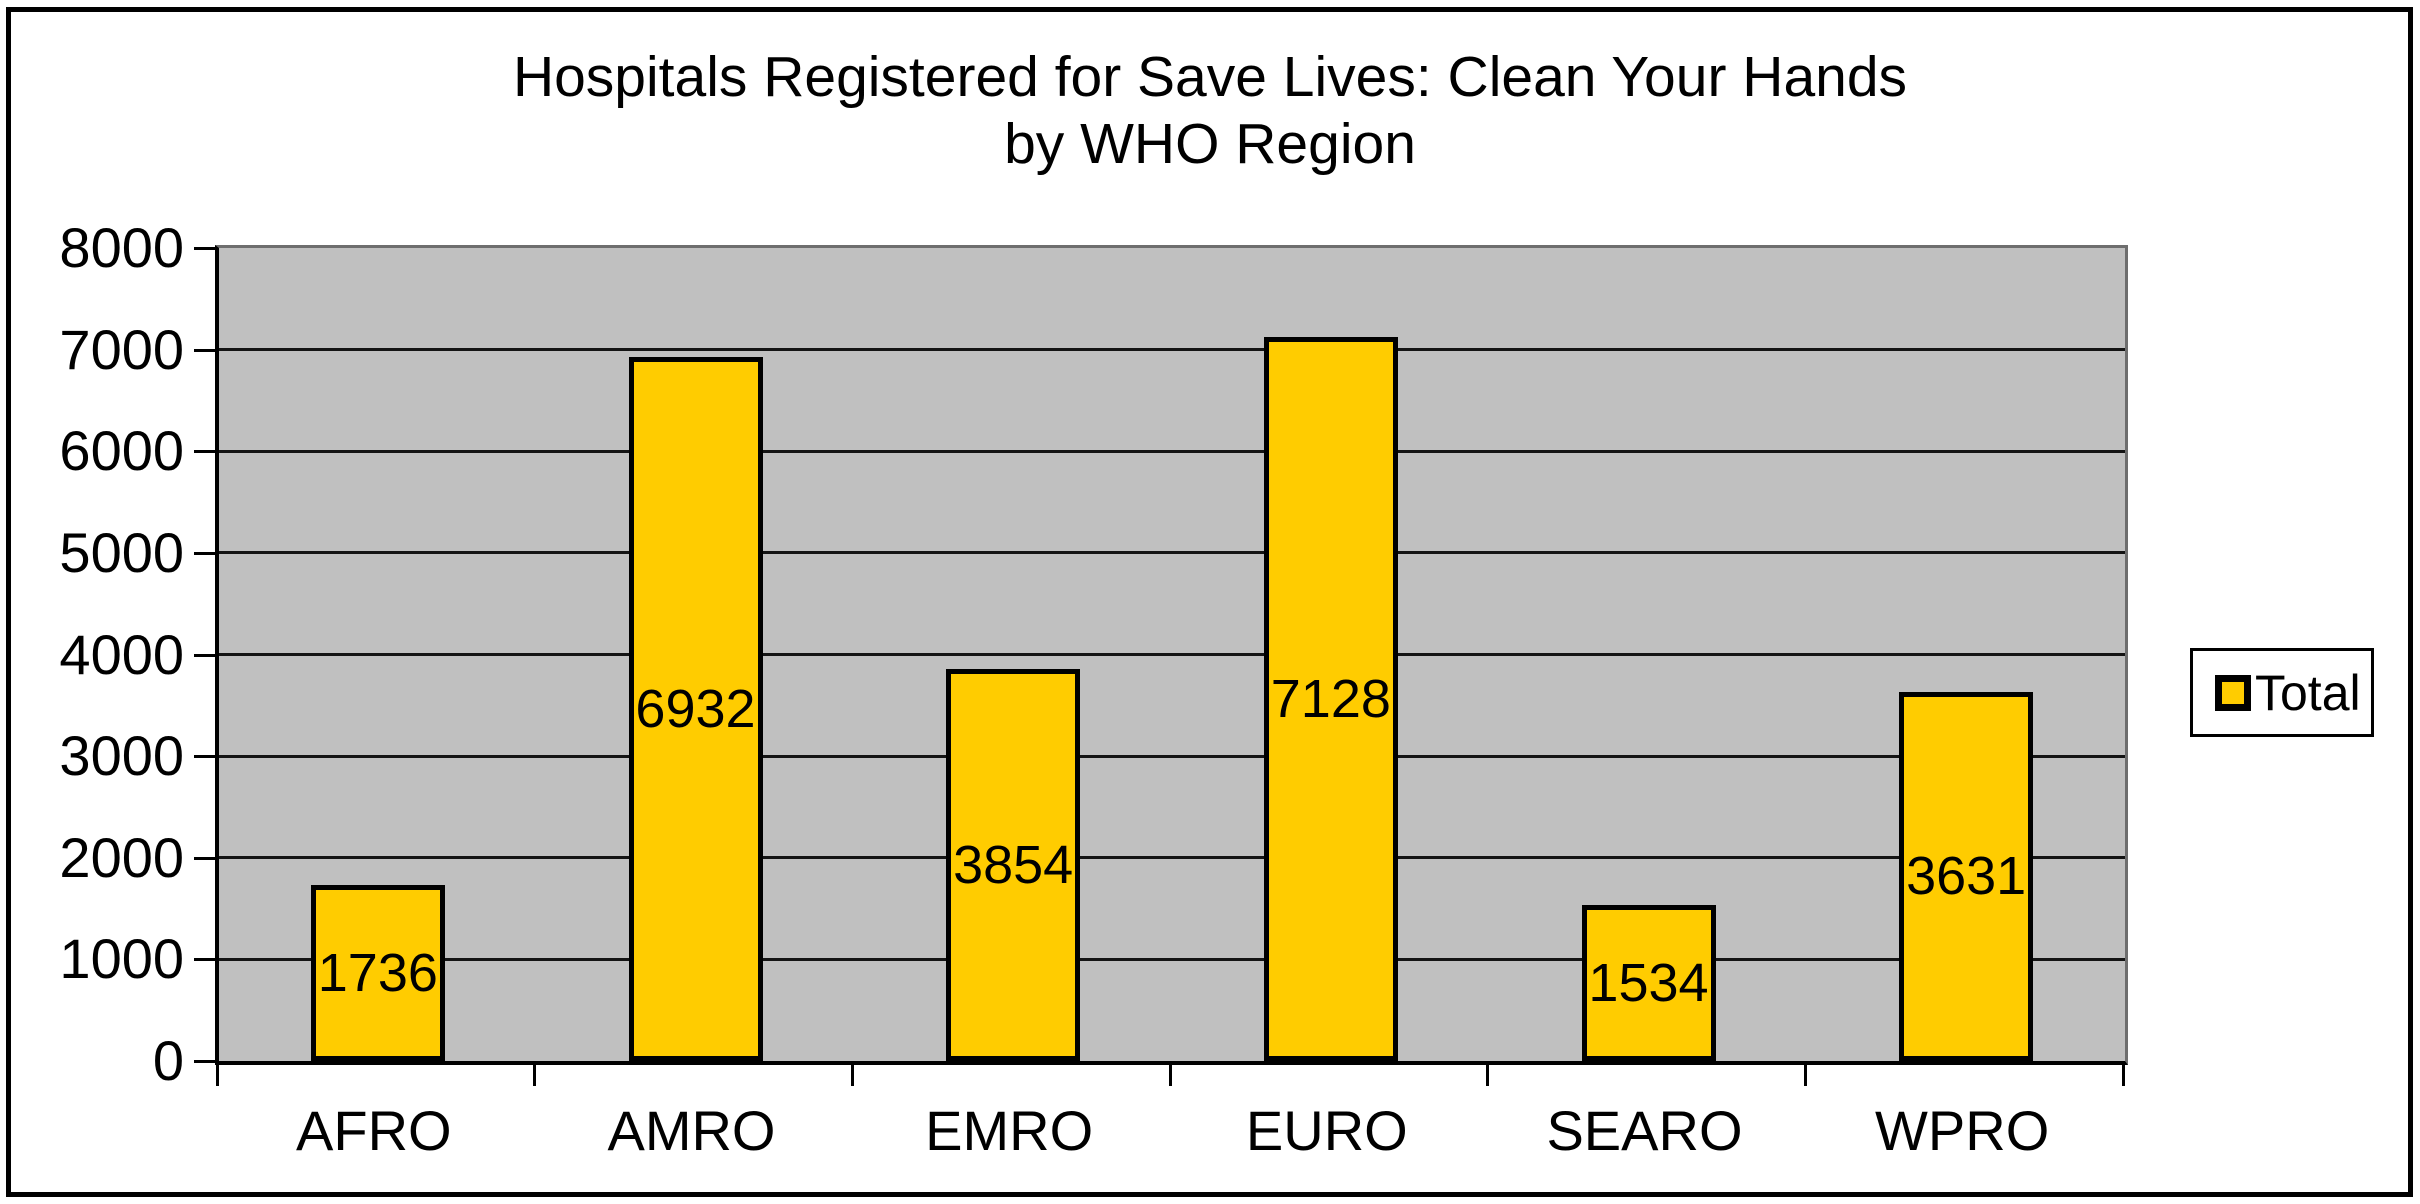  Describe the element at coordinates (204, 858) in the screenshot. I see `y-tick-2000` at that location.